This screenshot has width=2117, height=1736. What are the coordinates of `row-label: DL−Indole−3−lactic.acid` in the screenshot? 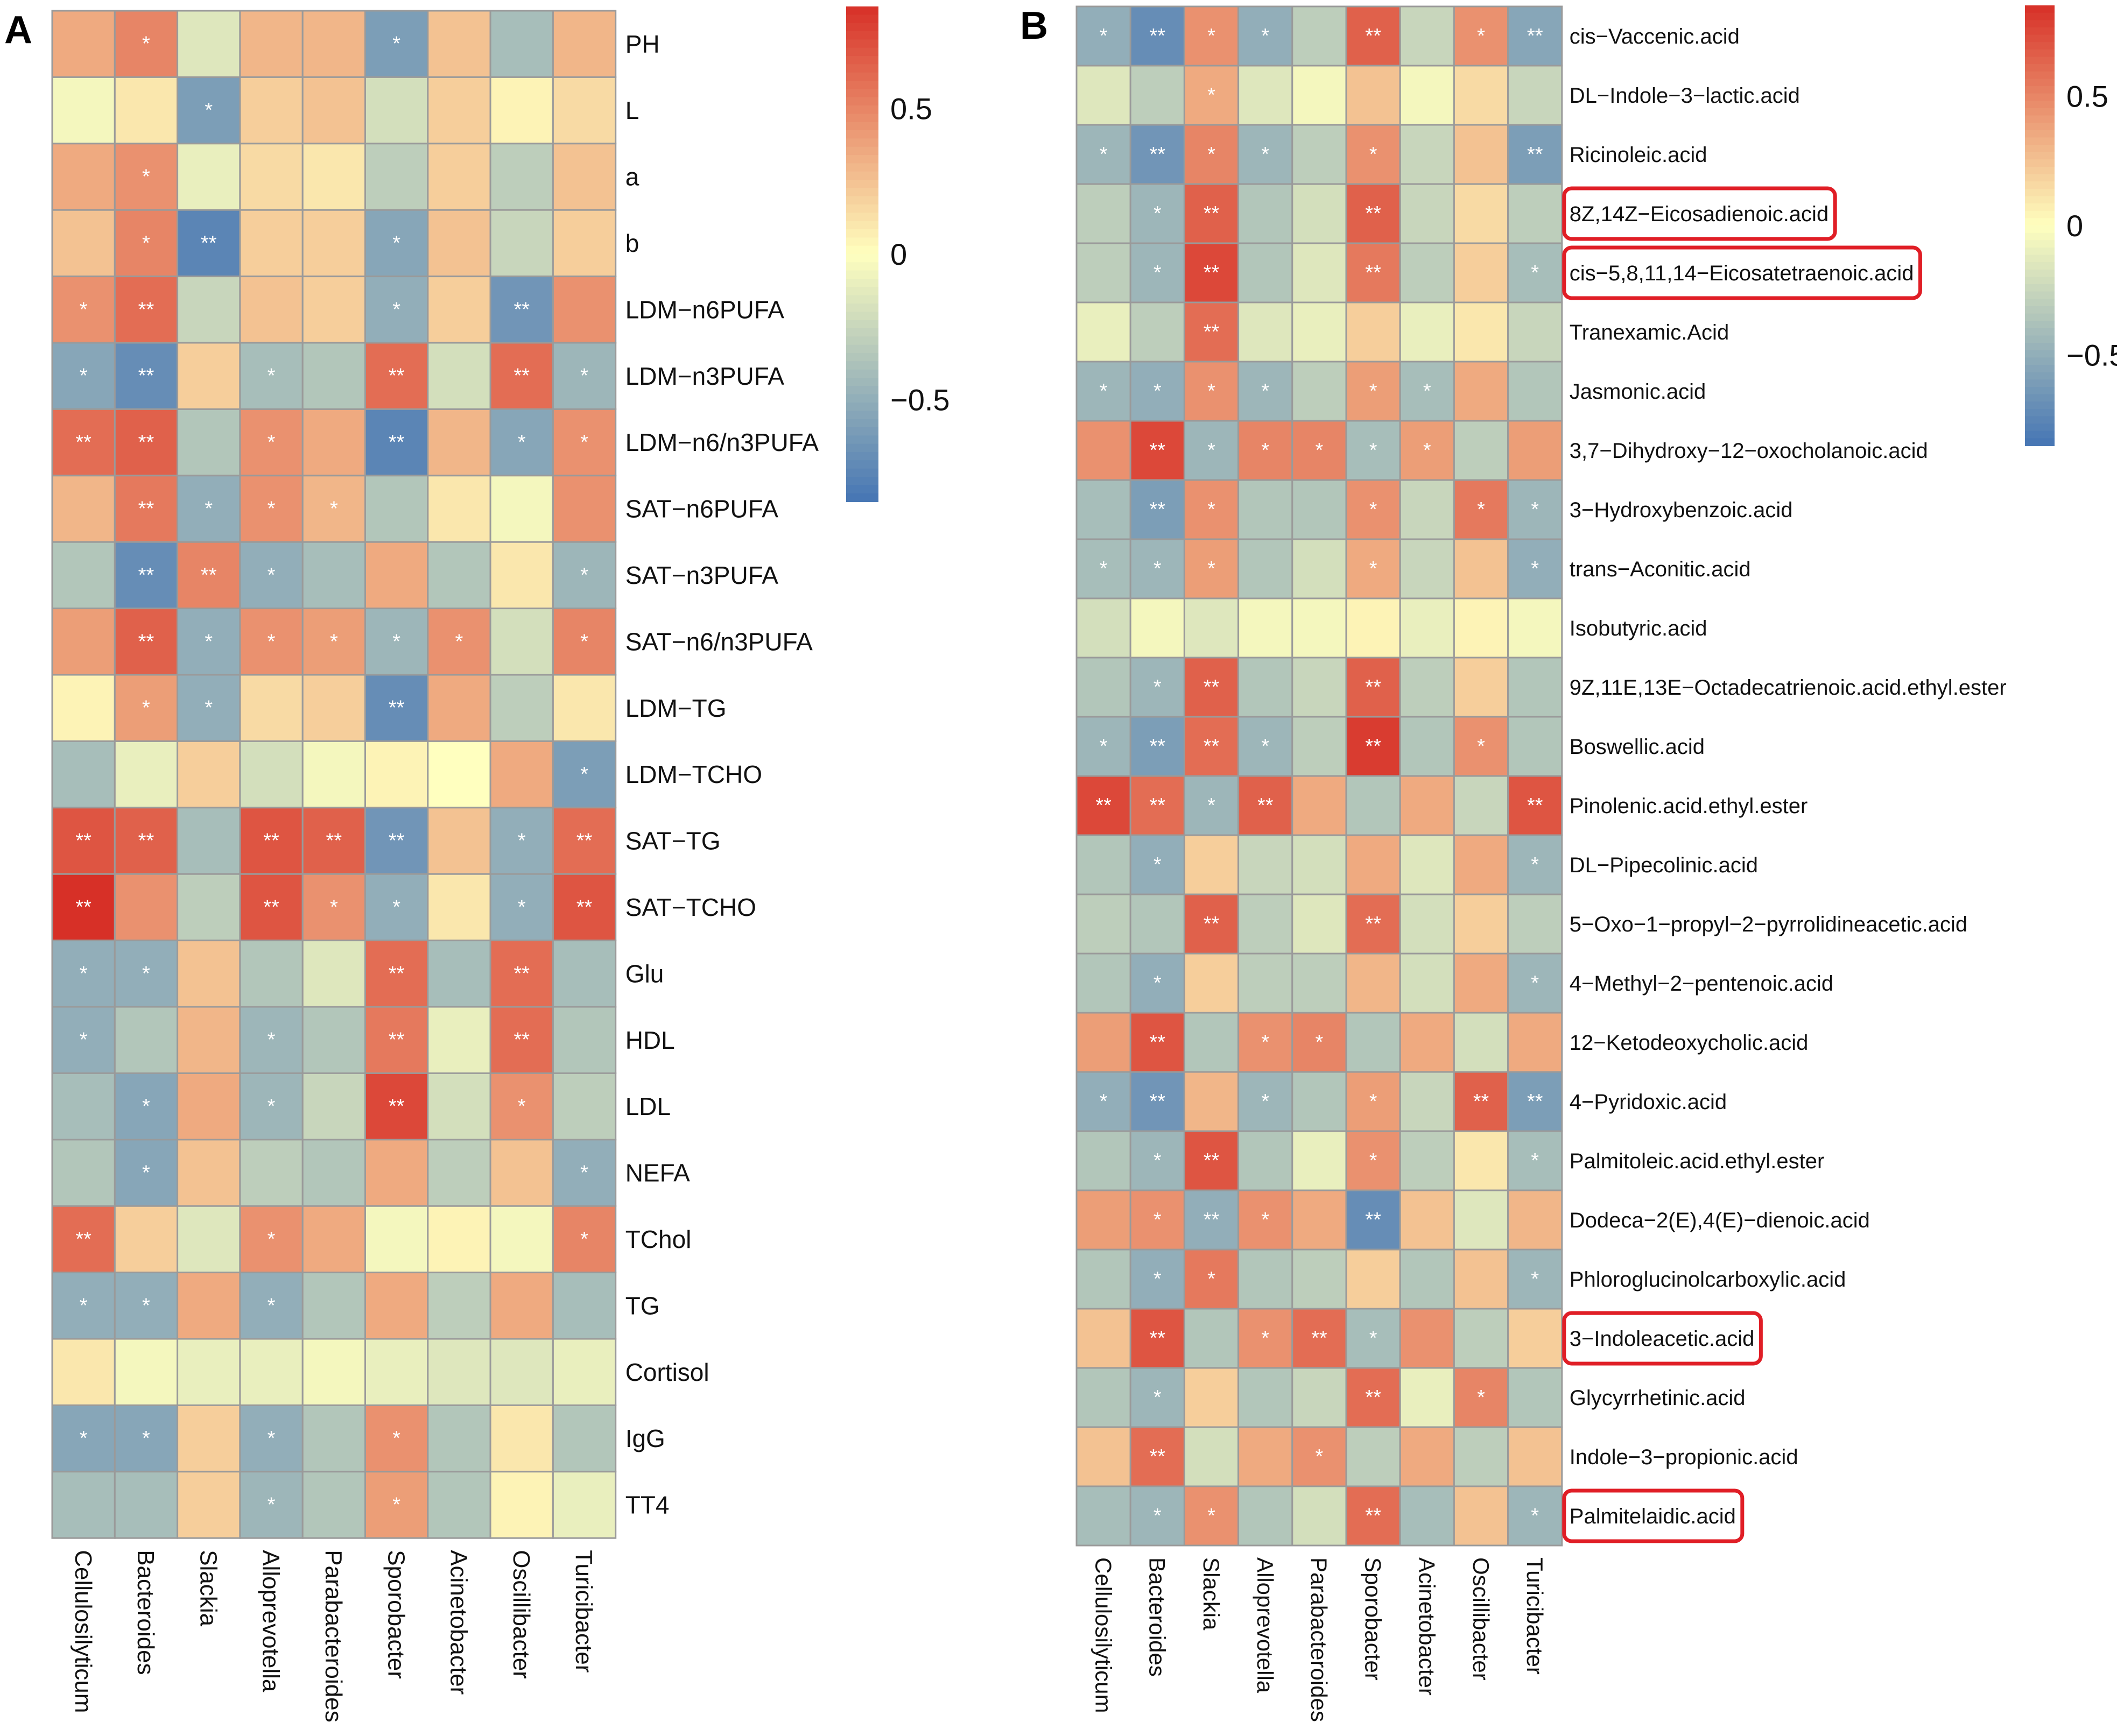 It's located at (1685, 96).